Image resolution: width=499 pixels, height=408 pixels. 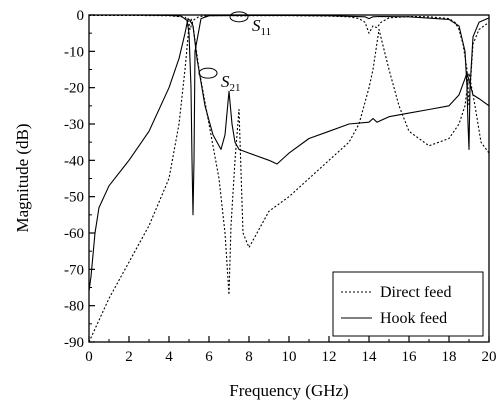 What do you see at coordinates (74, 161) in the screenshot?
I see `y-tick-label: -40` at bounding box center [74, 161].